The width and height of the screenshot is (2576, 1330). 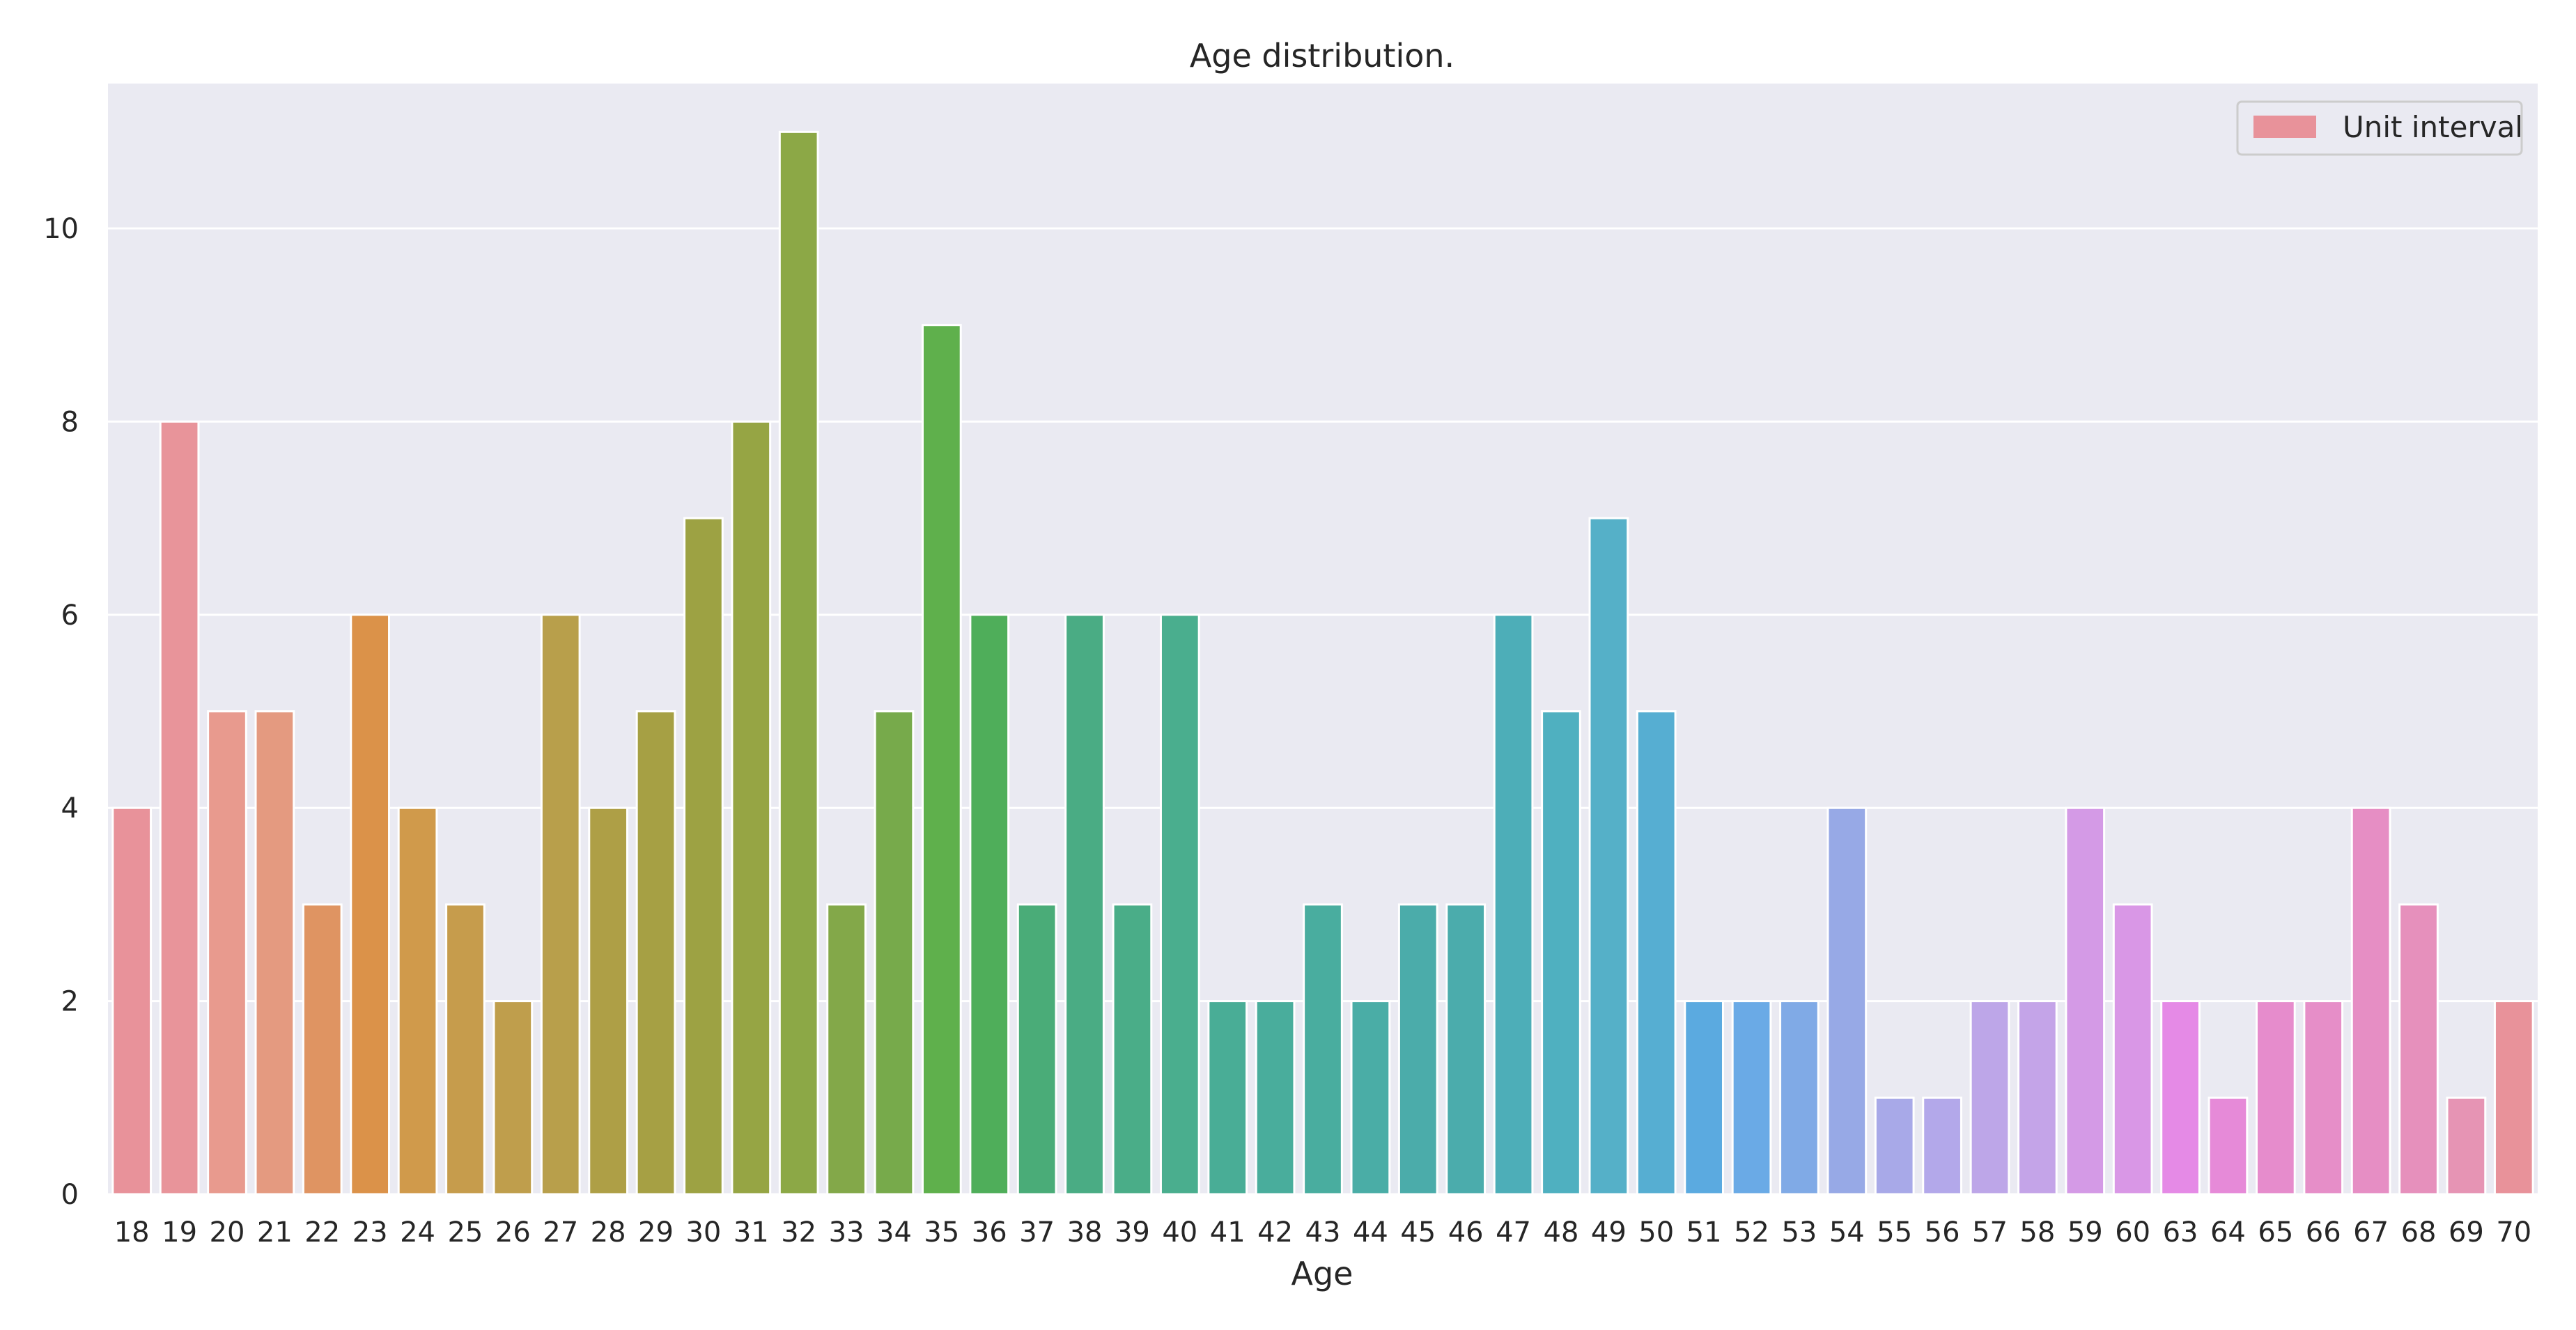 I want to click on x-tick-label-31: 31, so click(x=751, y=1232).